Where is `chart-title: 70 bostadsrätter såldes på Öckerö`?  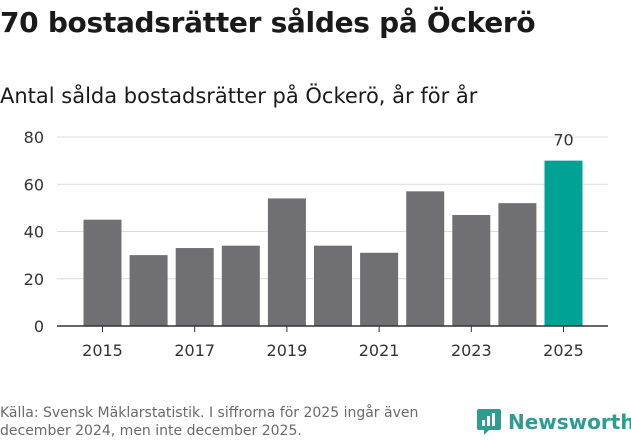 chart-title: 70 bostadsrätter såldes på Öckerö is located at coordinates (268, 22).